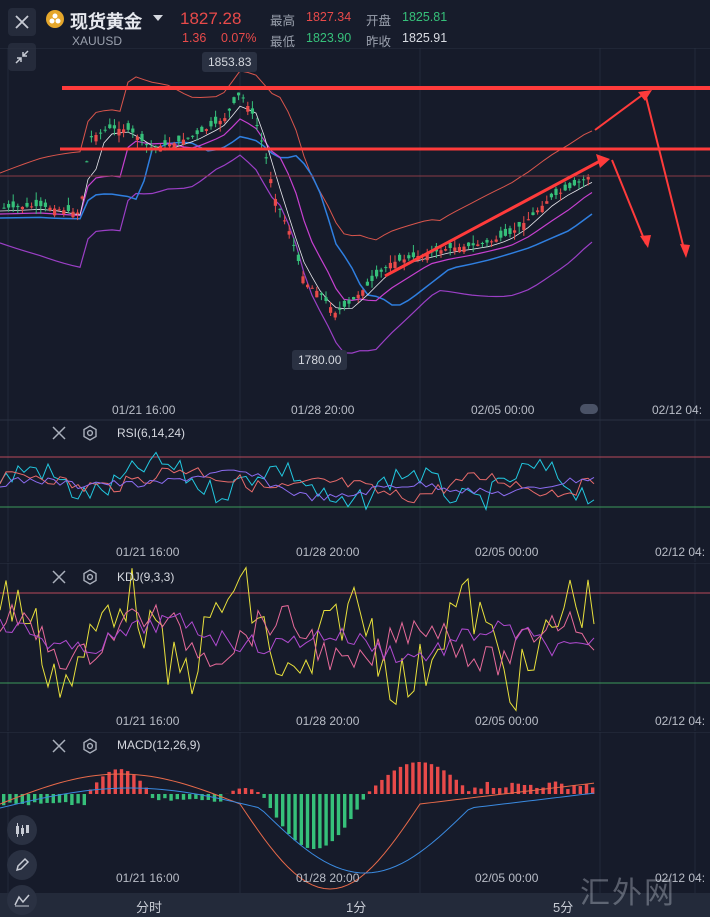 The width and height of the screenshot is (710, 917). I want to click on x-tick-1: 01/21 16:00, so click(148, 552).